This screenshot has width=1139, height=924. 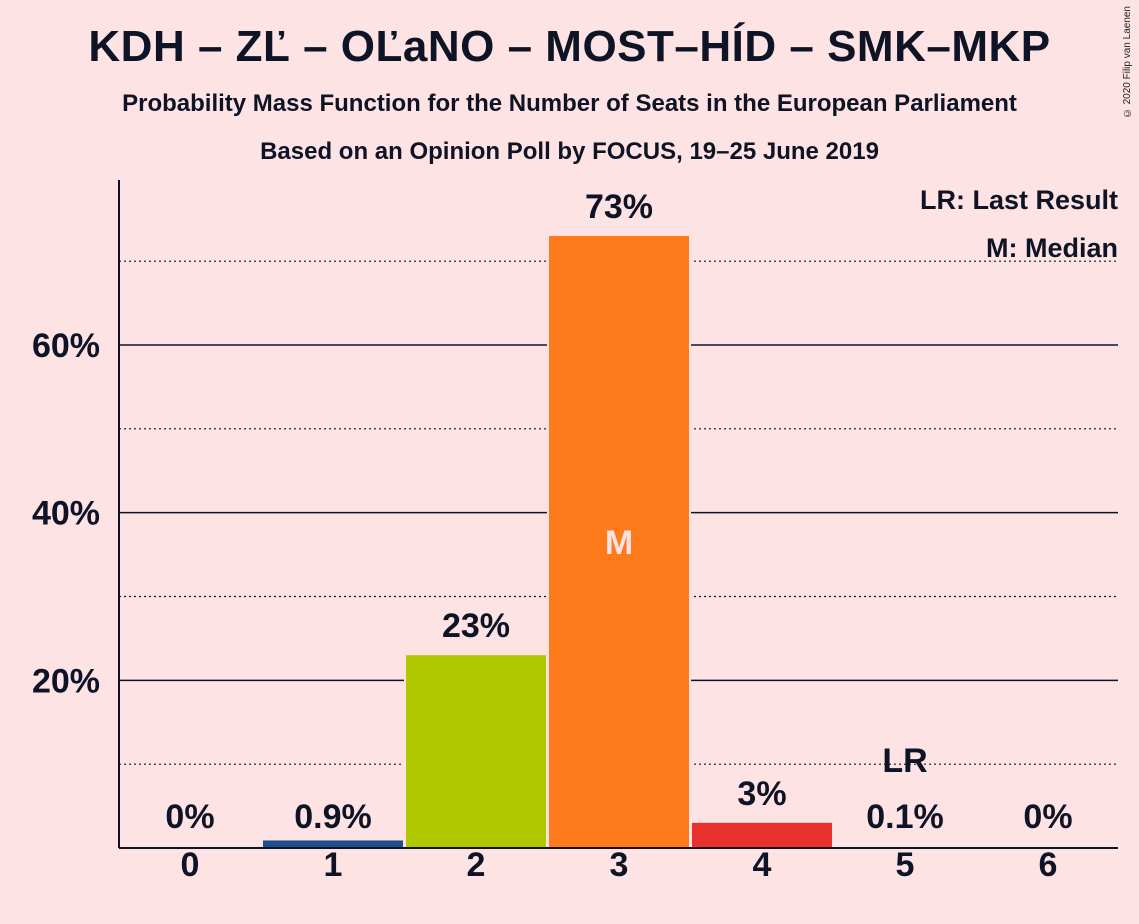 I want to click on x-tick-label: 2, so click(x=476, y=865).